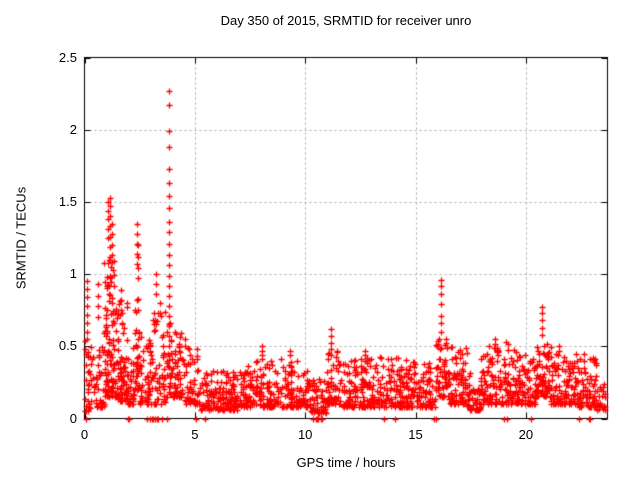  What do you see at coordinates (21, 238) in the screenshot?
I see `y-axis-label: SRMTID / TECUs` at bounding box center [21, 238].